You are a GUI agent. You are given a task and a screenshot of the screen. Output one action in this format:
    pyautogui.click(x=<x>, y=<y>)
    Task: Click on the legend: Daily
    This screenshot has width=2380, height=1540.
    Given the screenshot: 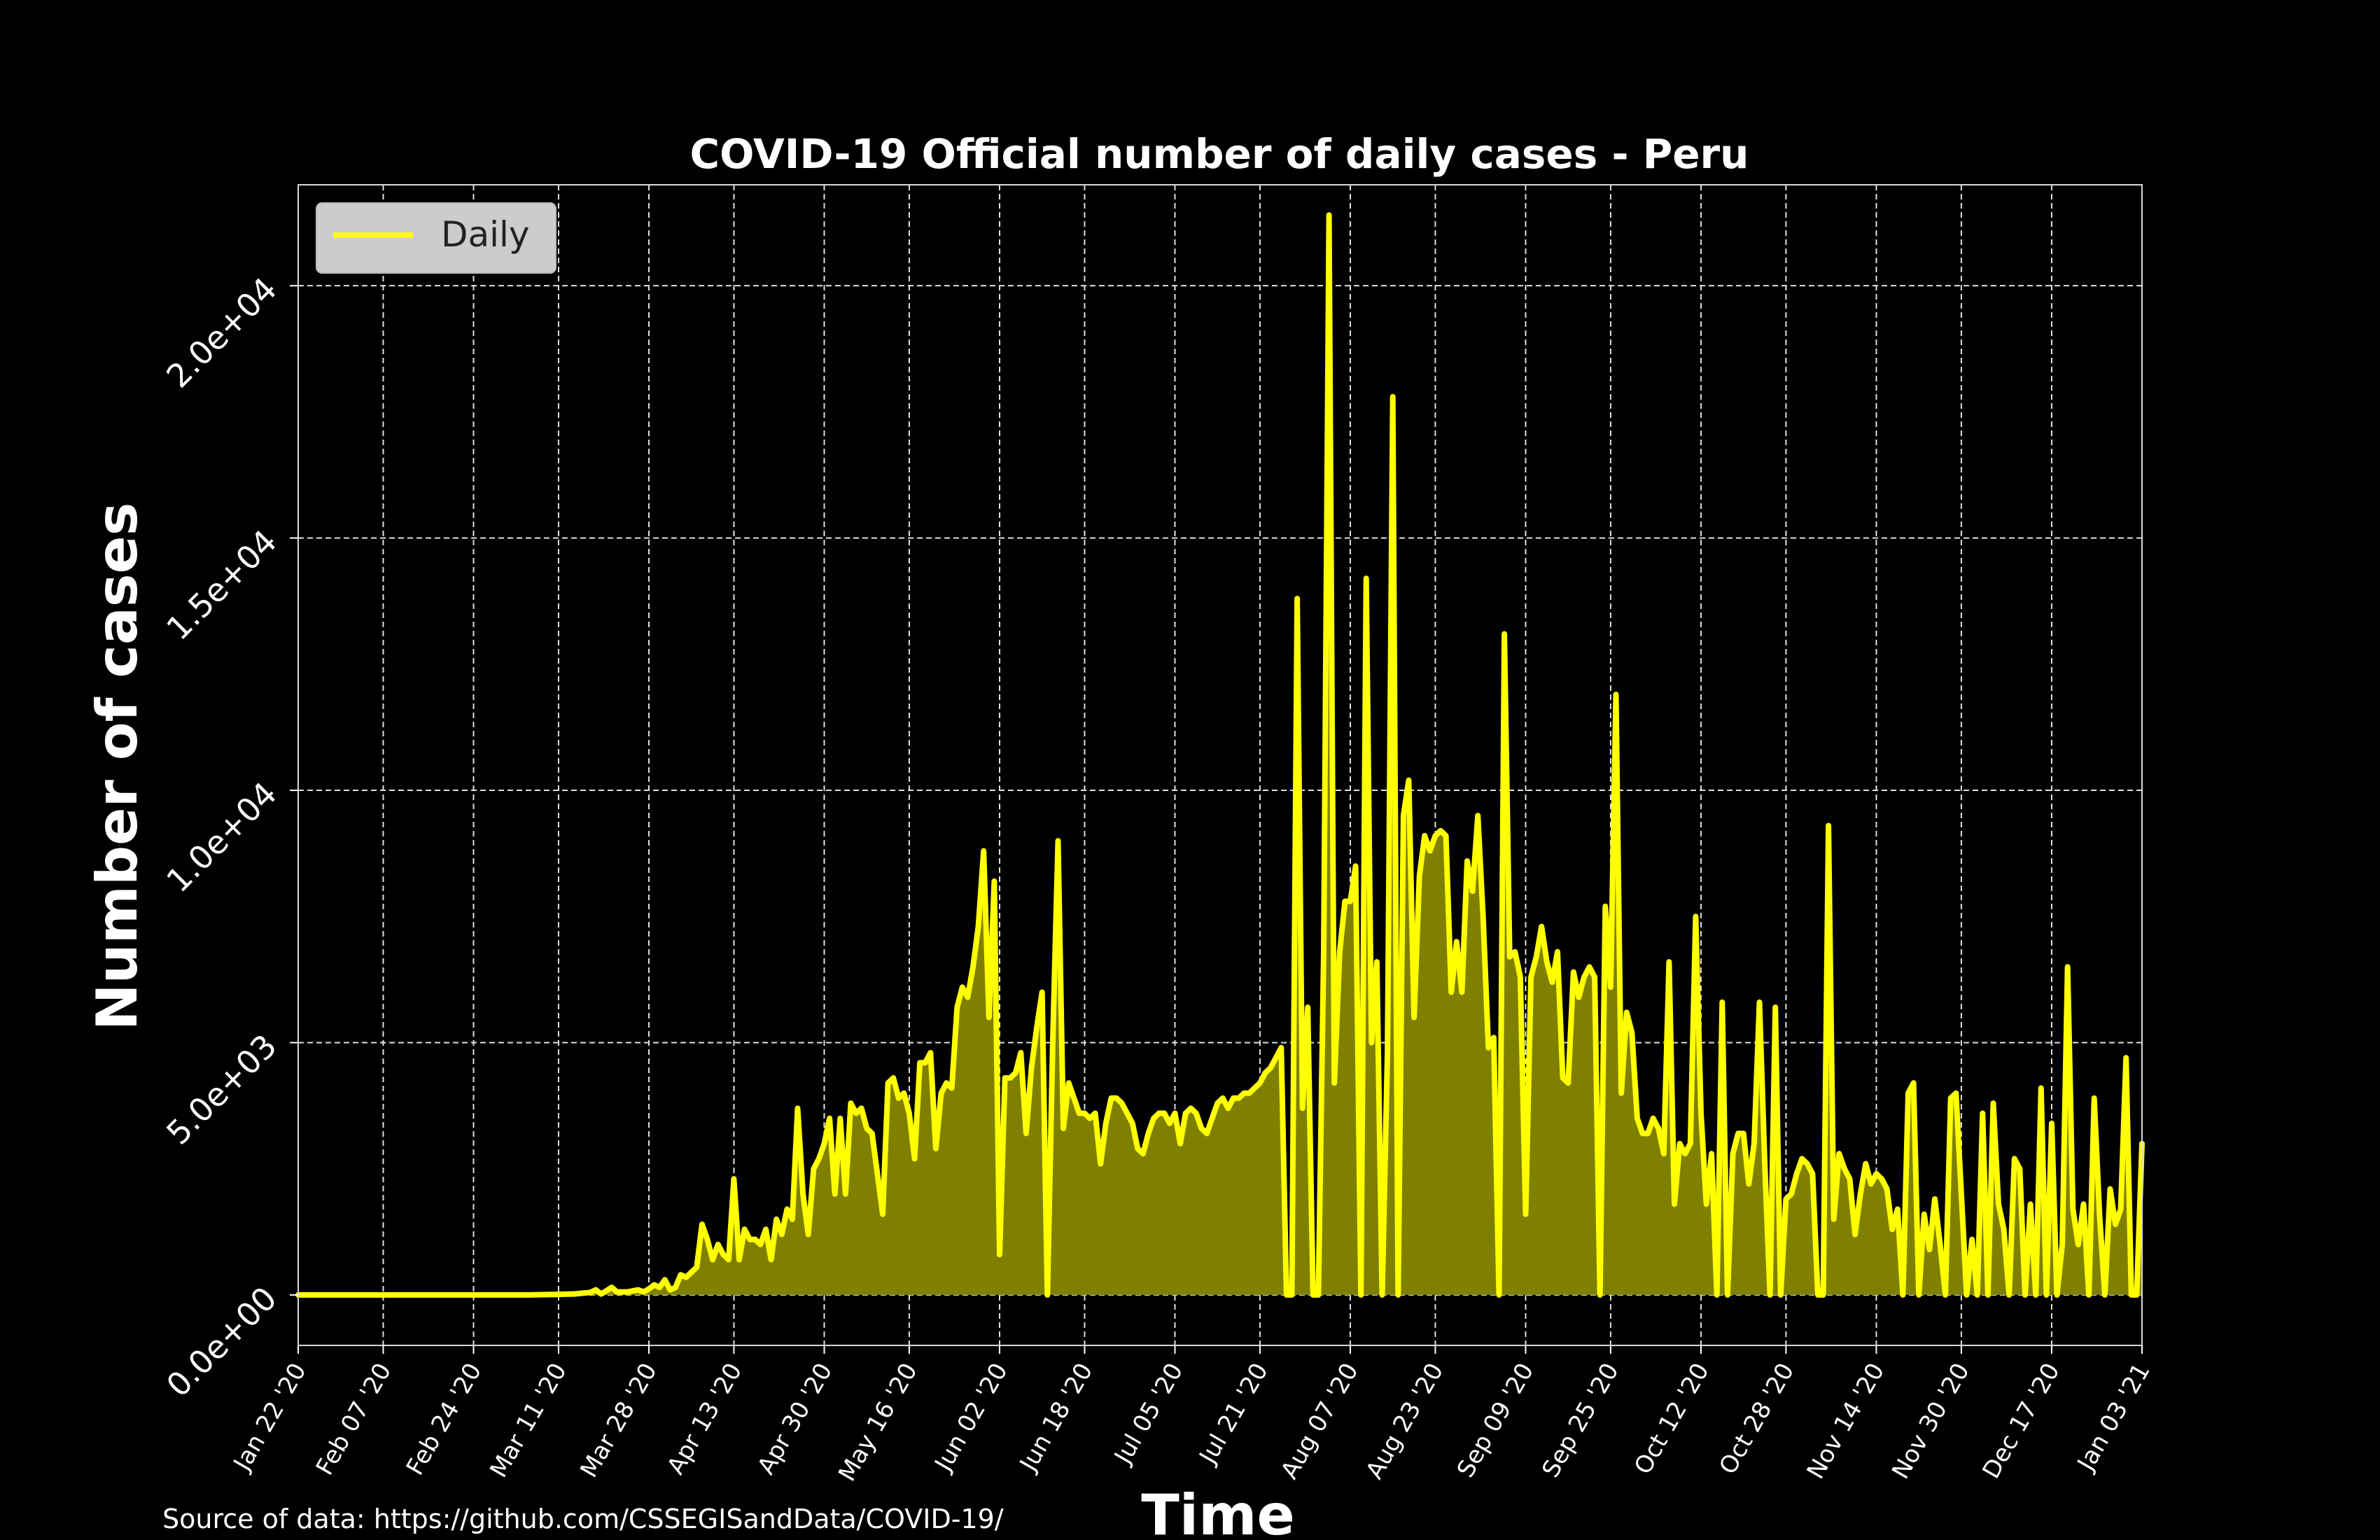 What is the action you would take?
    pyautogui.click(x=436, y=238)
    